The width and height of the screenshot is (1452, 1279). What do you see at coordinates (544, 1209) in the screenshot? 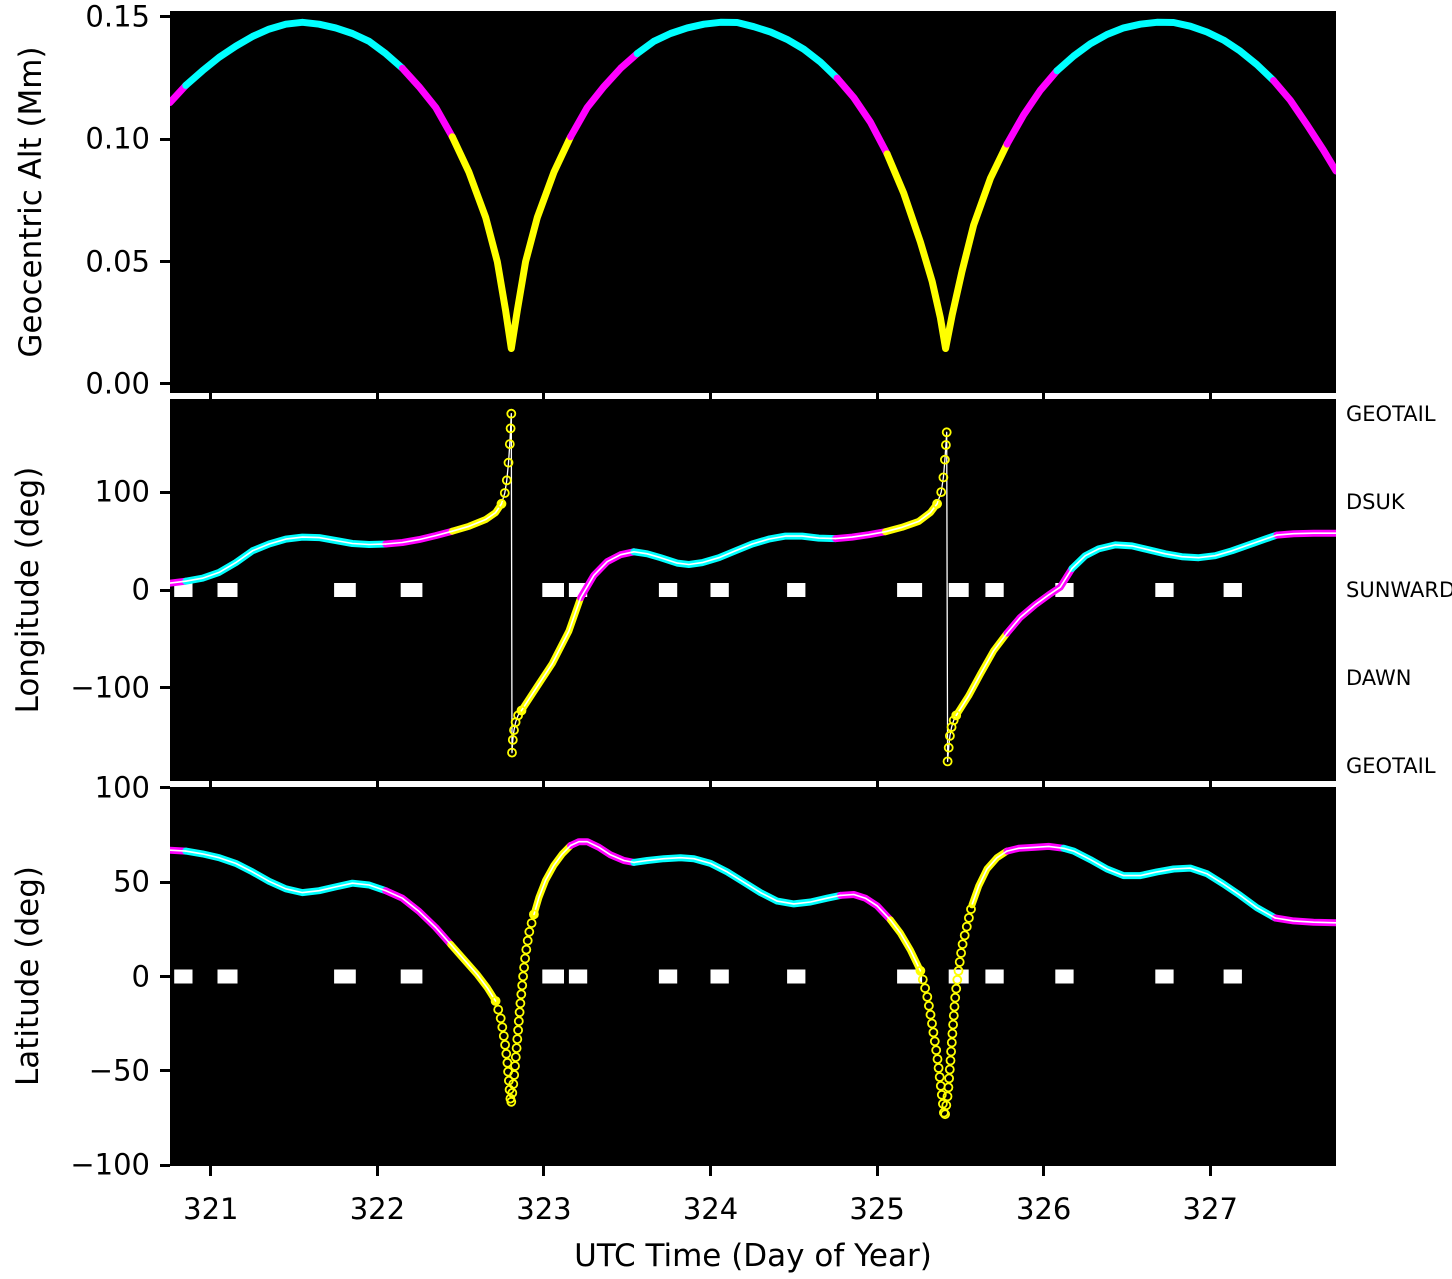
I see `x-tick-label: 323` at bounding box center [544, 1209].